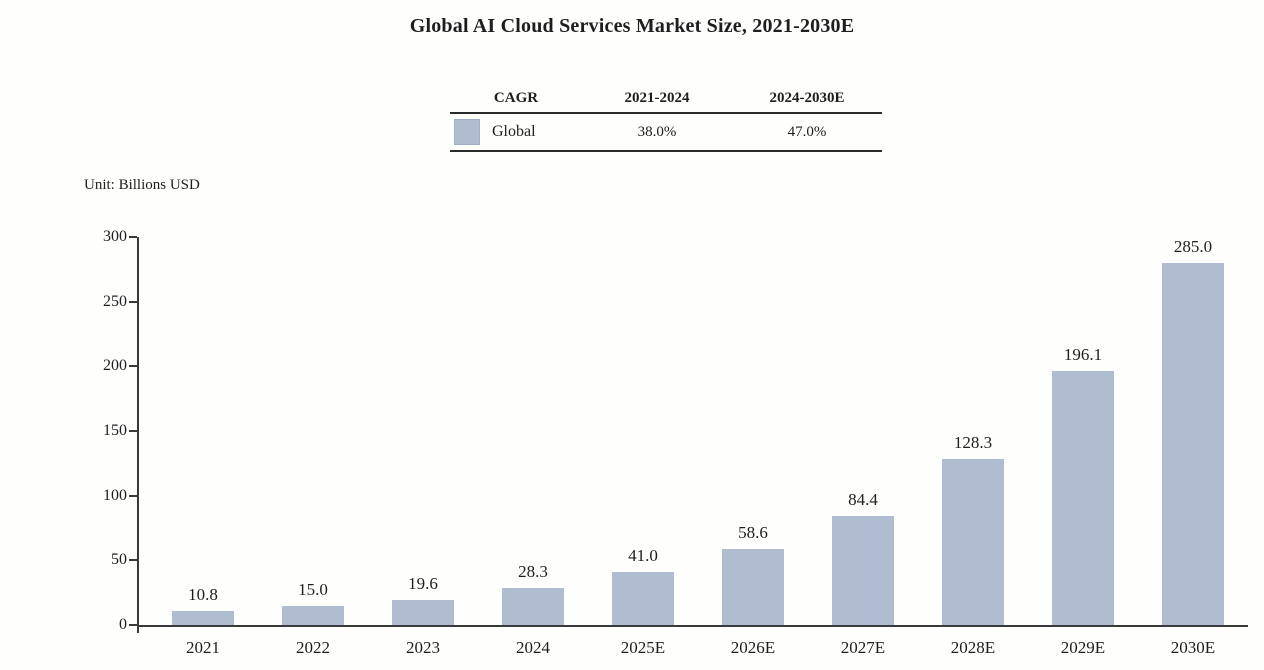 This screenshot has width=1264, height=670. I want to click on y-axis-foot-tick, so click(138, 629).